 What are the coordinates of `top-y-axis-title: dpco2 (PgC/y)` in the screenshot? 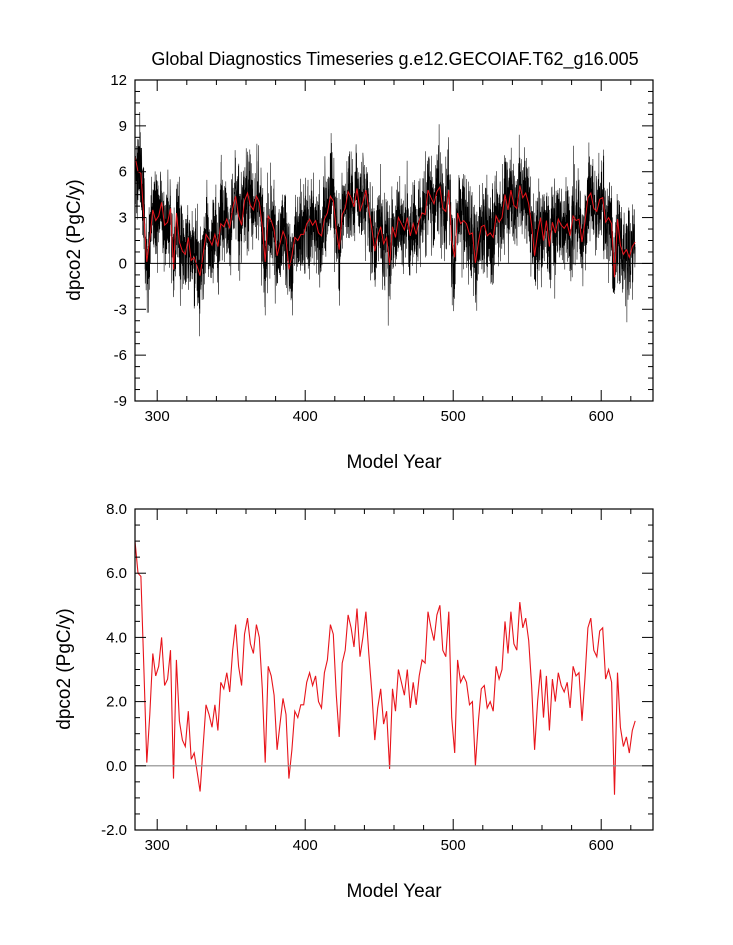 It's located at (74, 239).